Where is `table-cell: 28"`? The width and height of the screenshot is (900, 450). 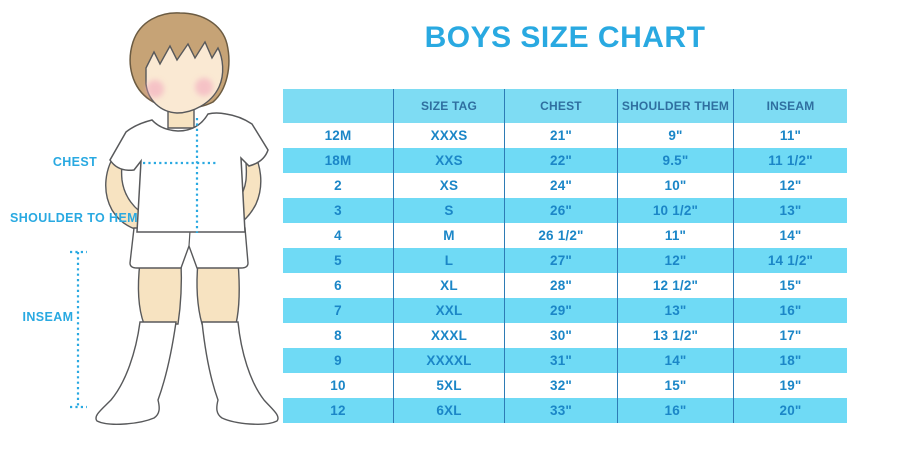
table-cell: 28" is located at coordinates (560, 285).